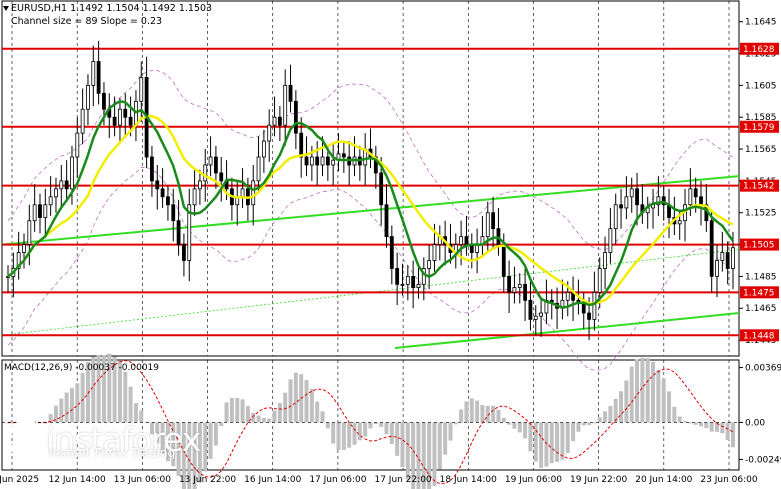 The width and height of the screenshot is (781, 489). Describe the element at coordinates (337, 480) in the screenshot. I see `x-tick-label: 17 Jun 06:00` at that location.